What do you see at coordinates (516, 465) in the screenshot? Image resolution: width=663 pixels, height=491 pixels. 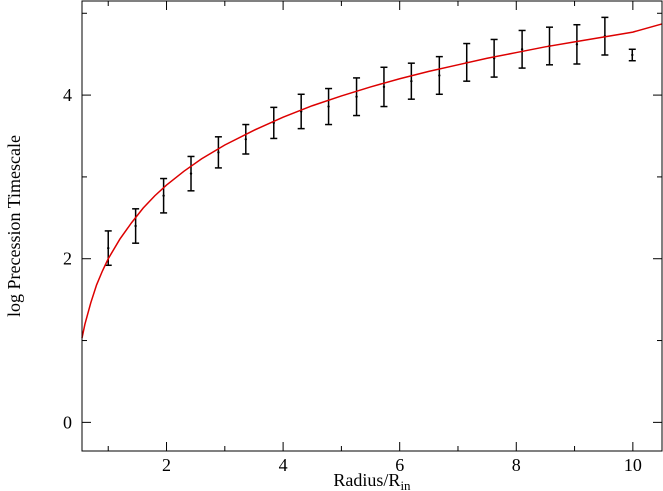 I see `x-tick-label: 8` at bounding box center [516, 465].